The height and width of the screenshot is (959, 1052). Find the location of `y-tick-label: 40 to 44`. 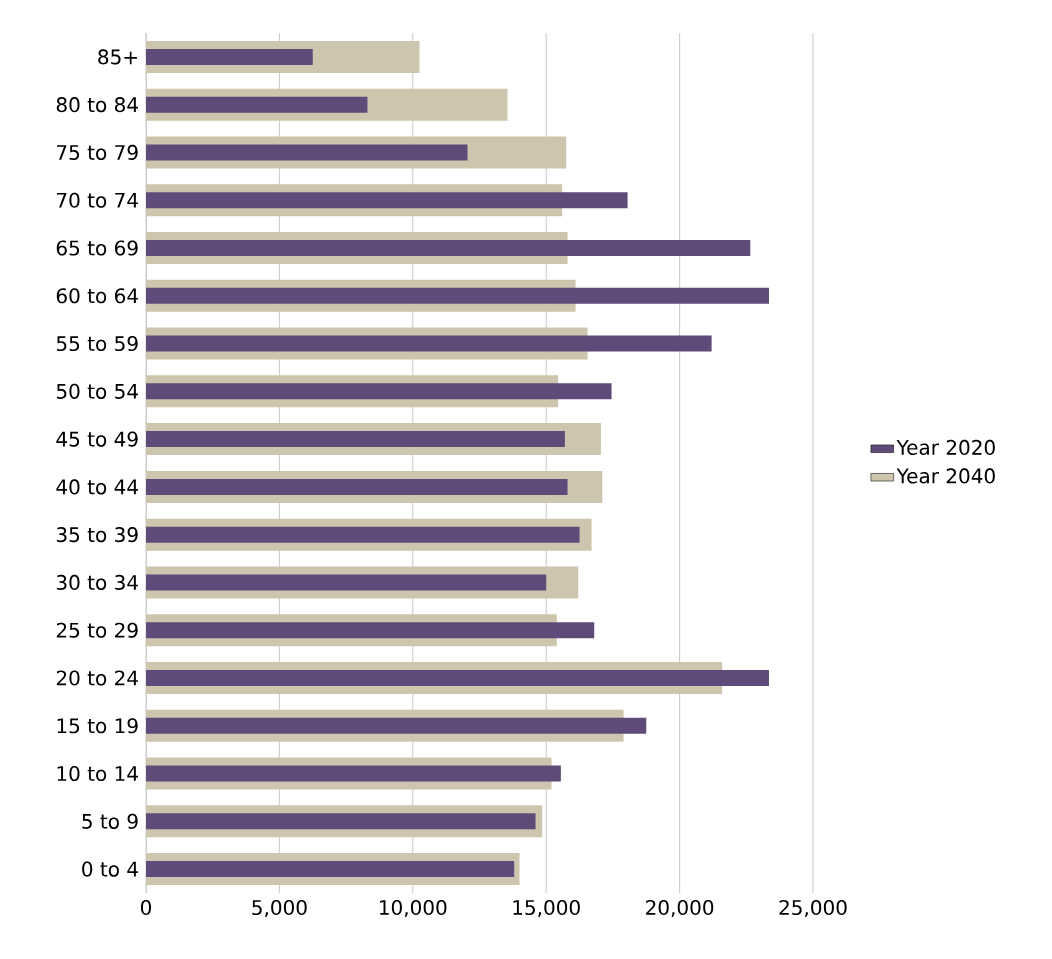

y-tick-label: 40 to 44 is located at coordinates (97, 487).